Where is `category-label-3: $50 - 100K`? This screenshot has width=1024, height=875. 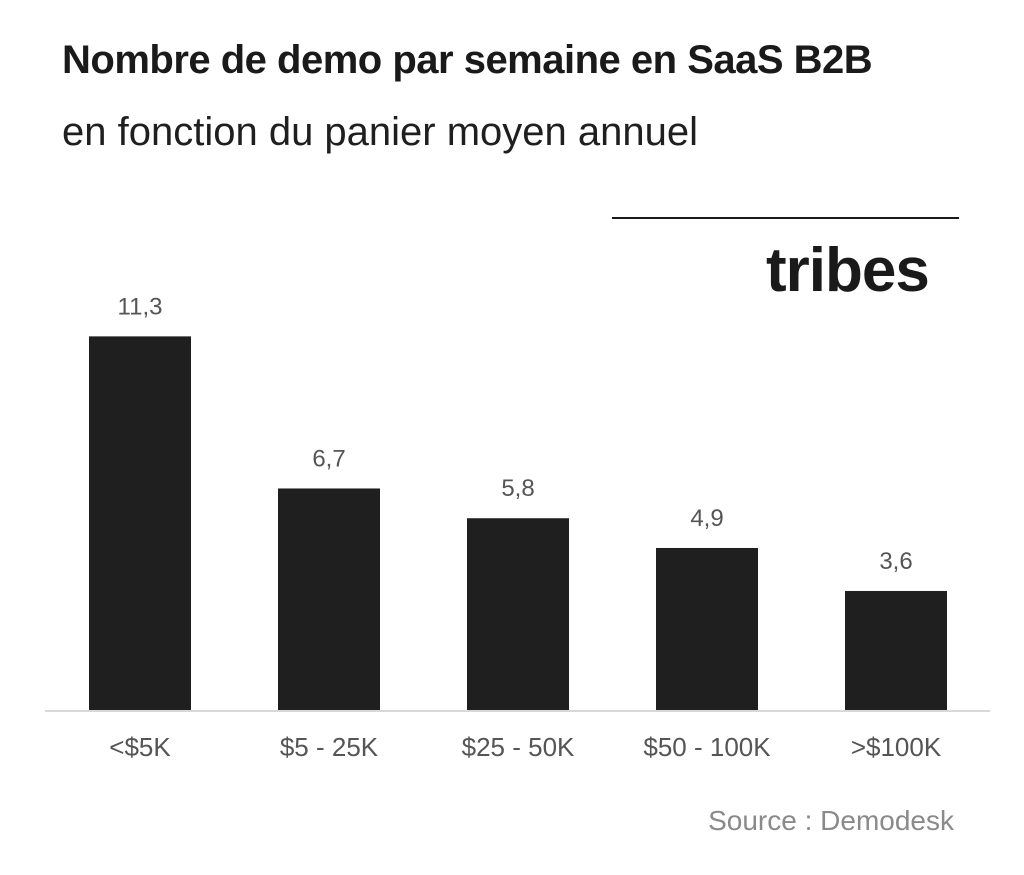
category-label-3: $50 - 100K is located at coordinates (707, 747).